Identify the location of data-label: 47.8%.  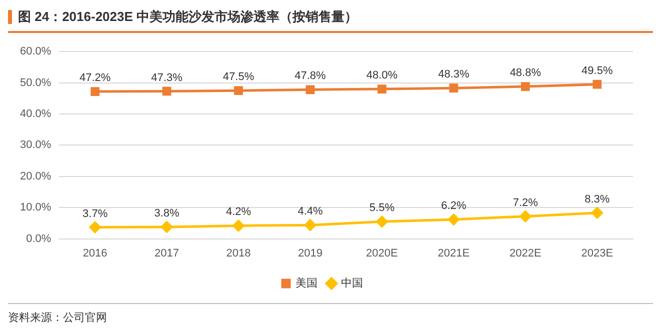
(310, 76).